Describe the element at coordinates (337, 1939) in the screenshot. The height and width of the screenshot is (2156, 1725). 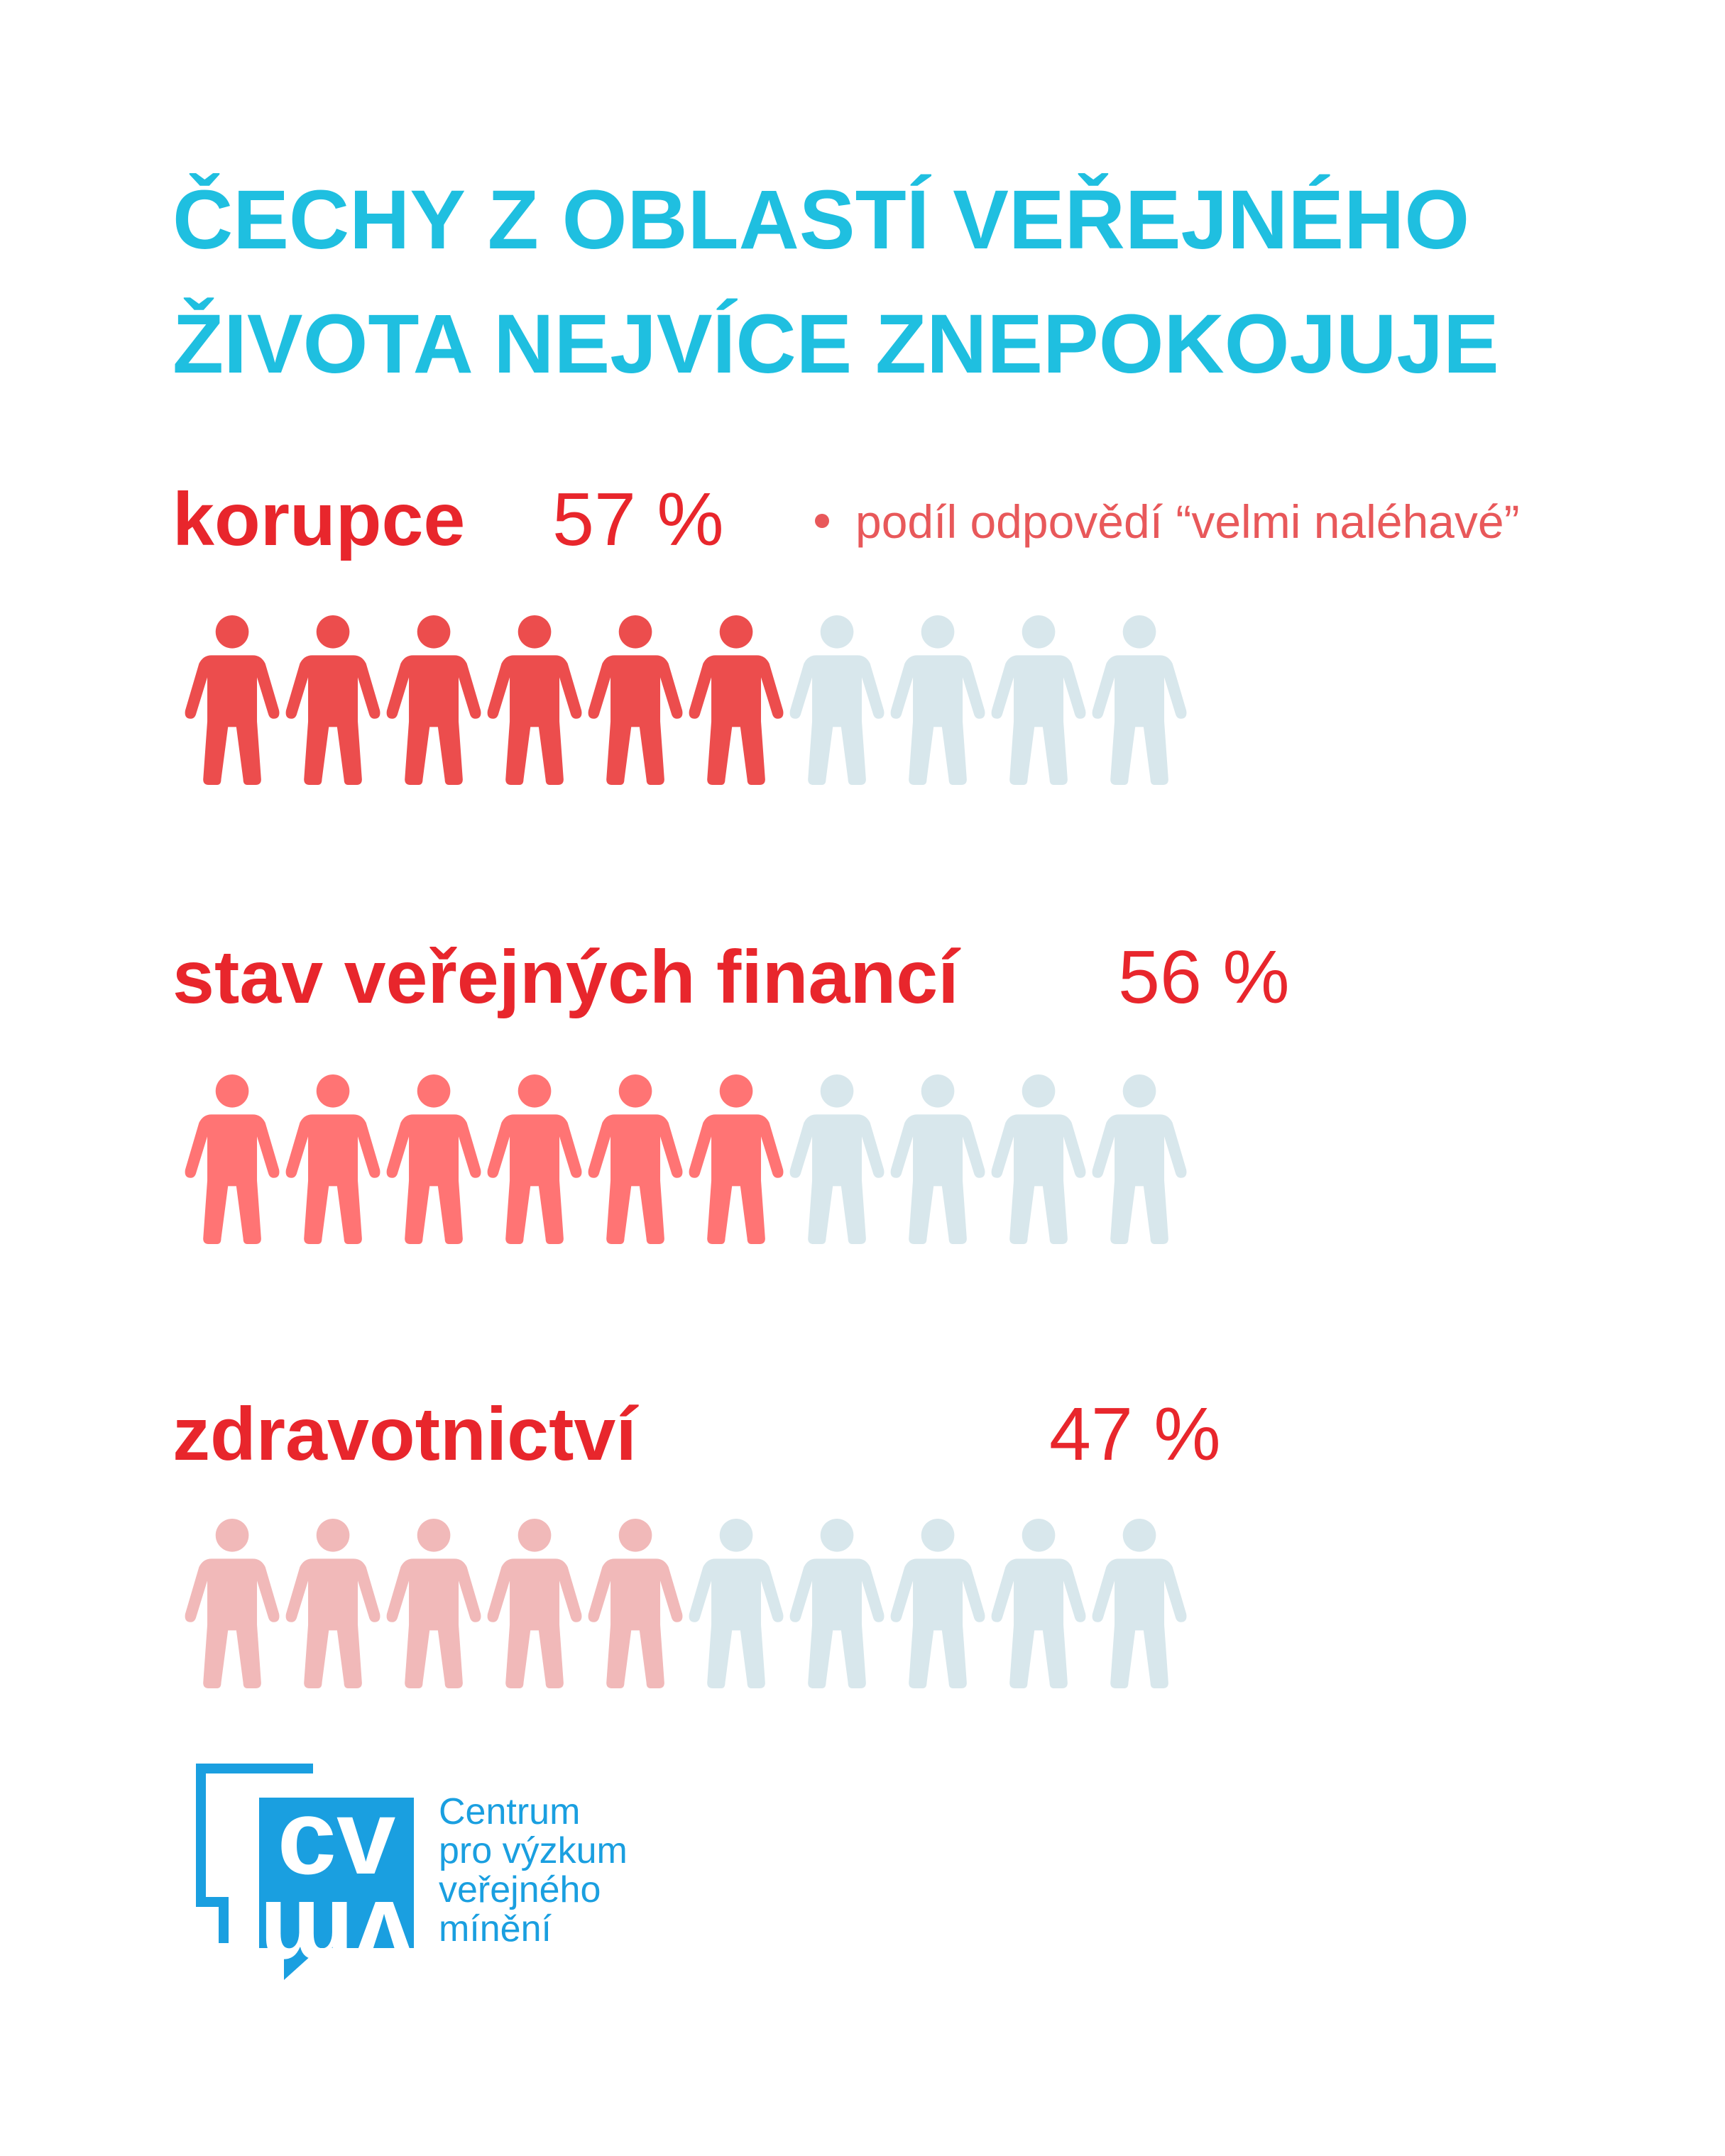
I see `logo-mark: vm` at that location.